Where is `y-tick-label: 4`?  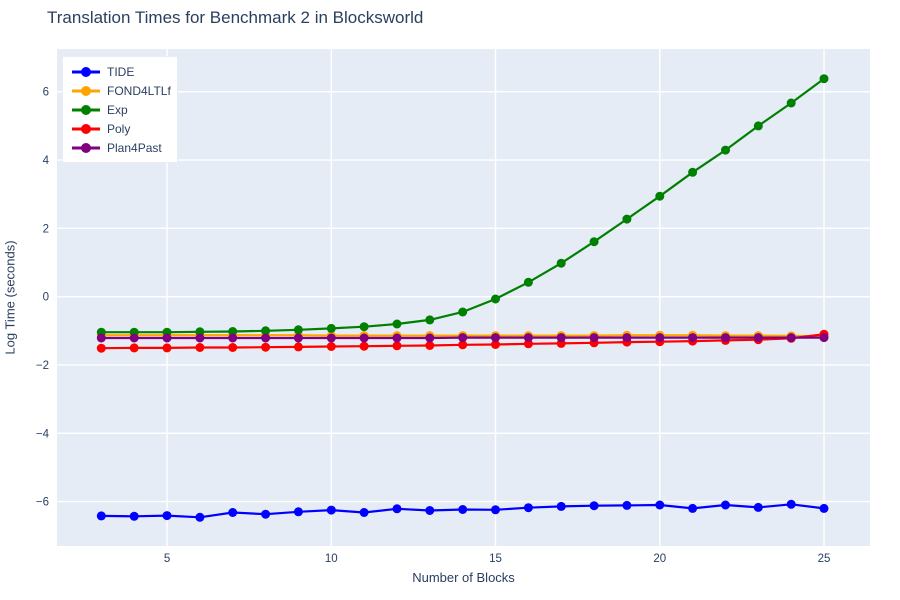 y-tick-label: 4 is located at coordinates (46, 161).